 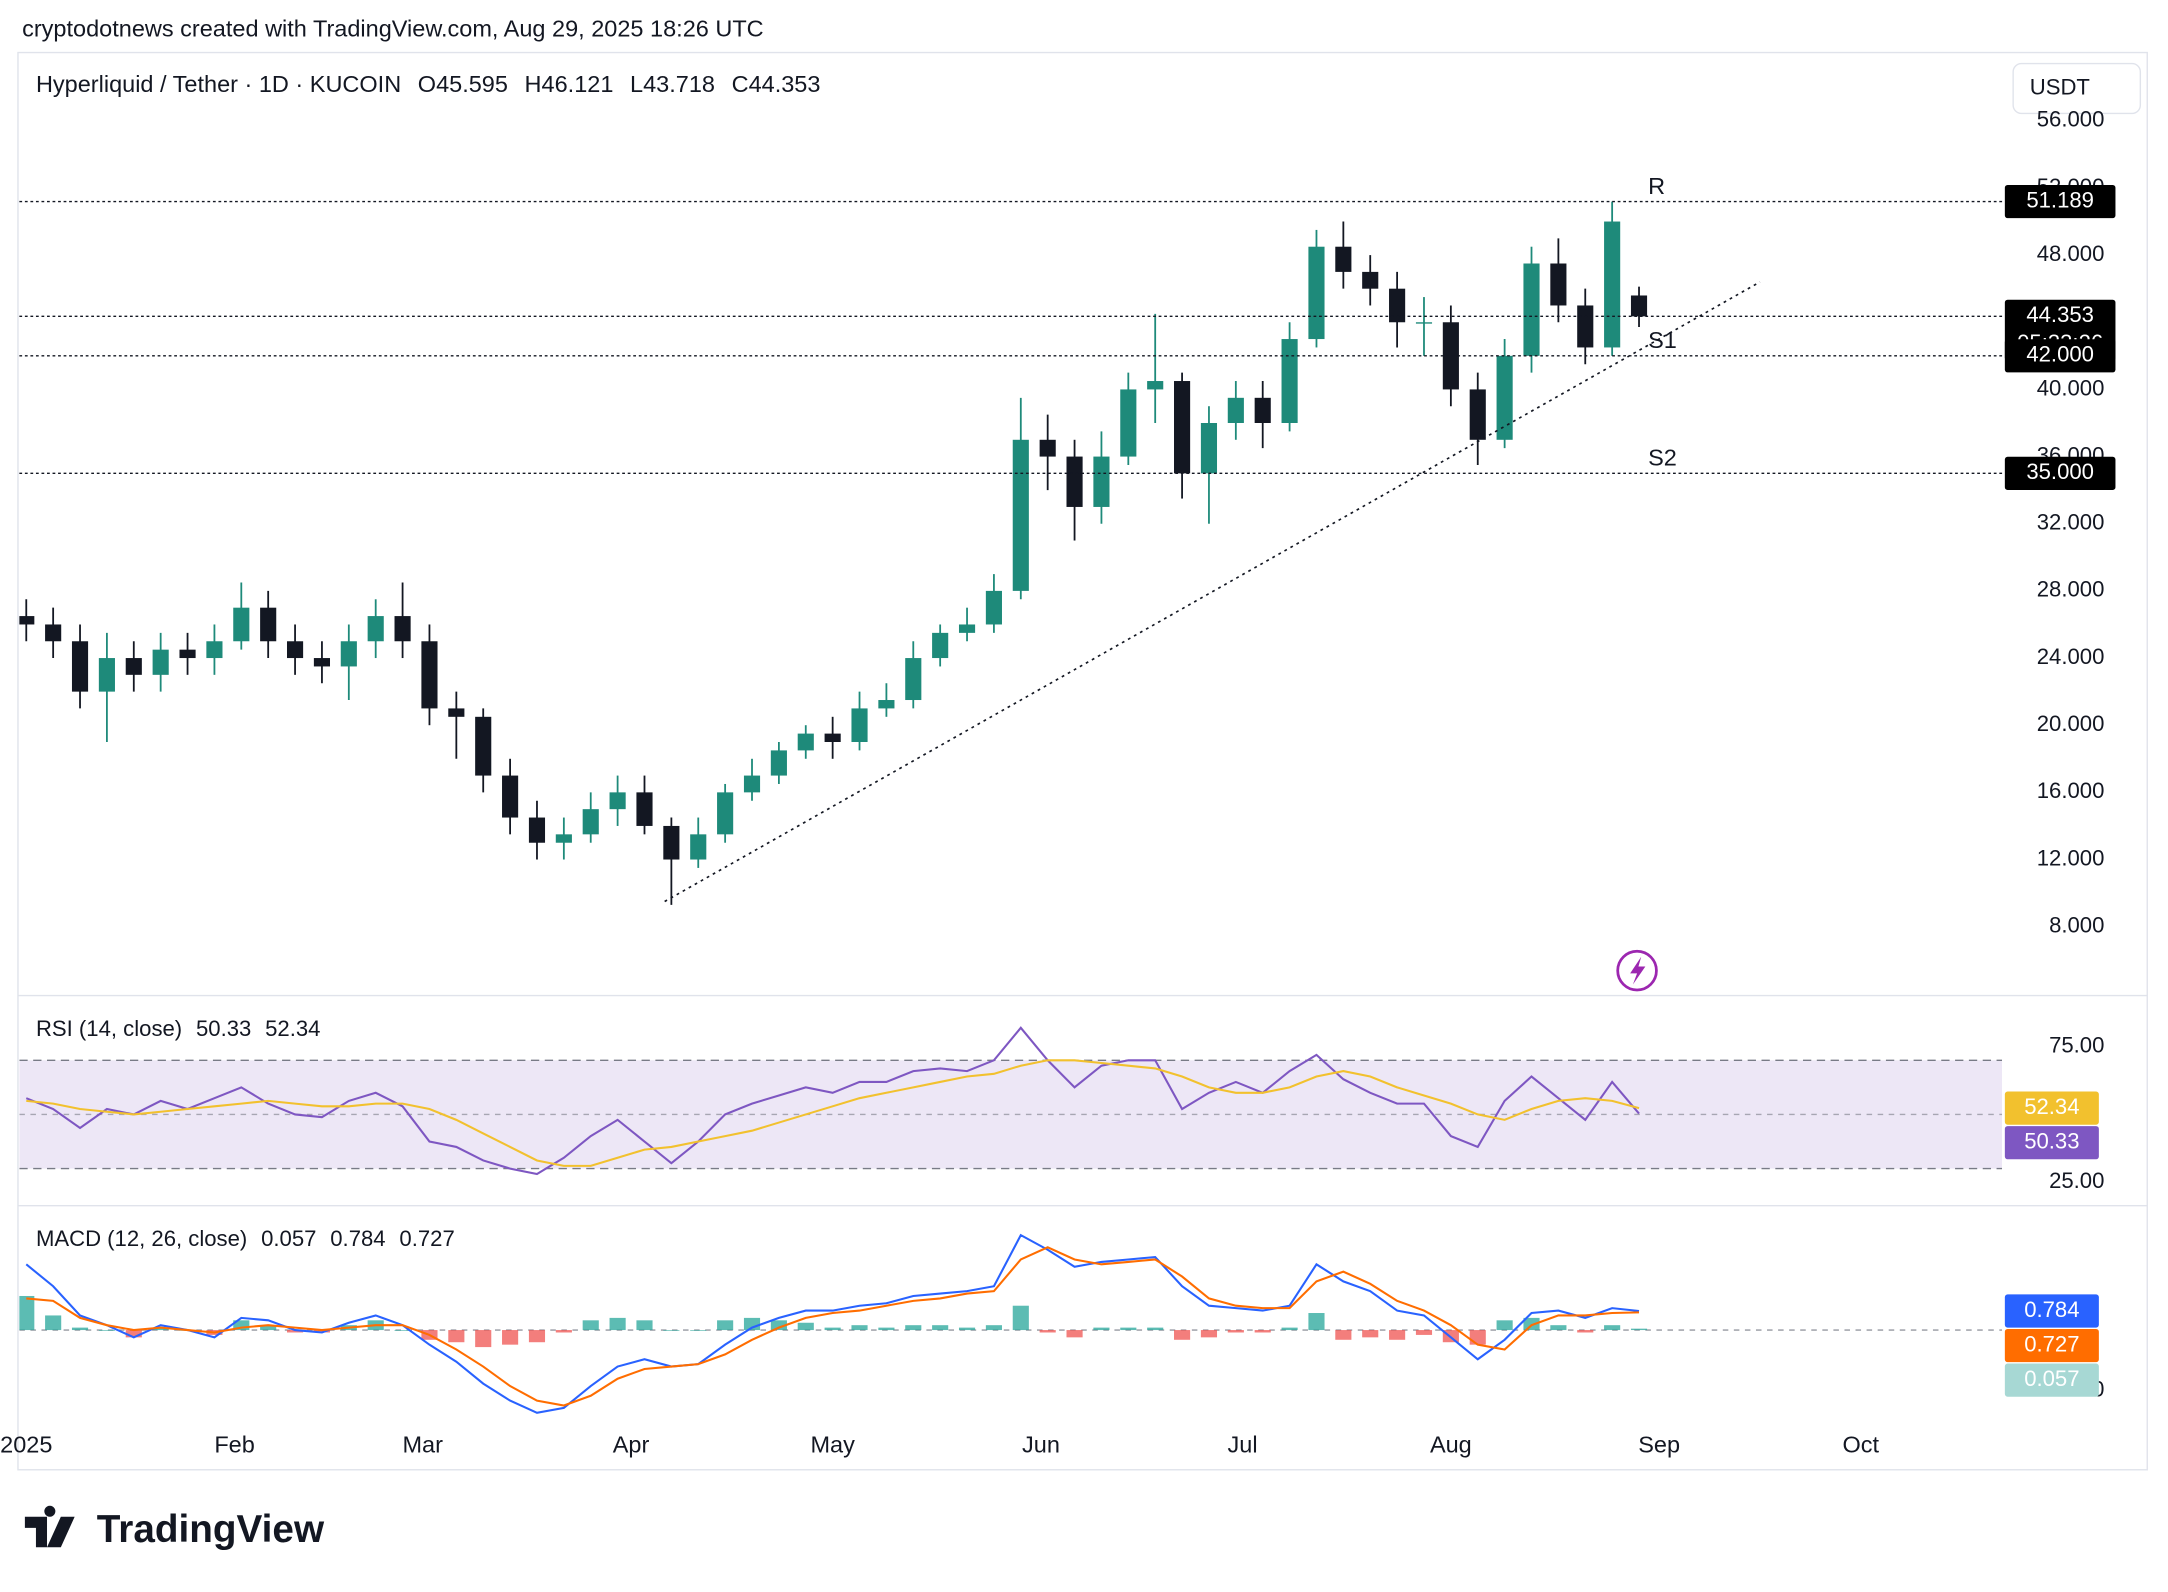 What do you see at coordinates (578, 84) in the screenshot?
I see `ohlc-value: 46.121` at bounding box center [578, 84].